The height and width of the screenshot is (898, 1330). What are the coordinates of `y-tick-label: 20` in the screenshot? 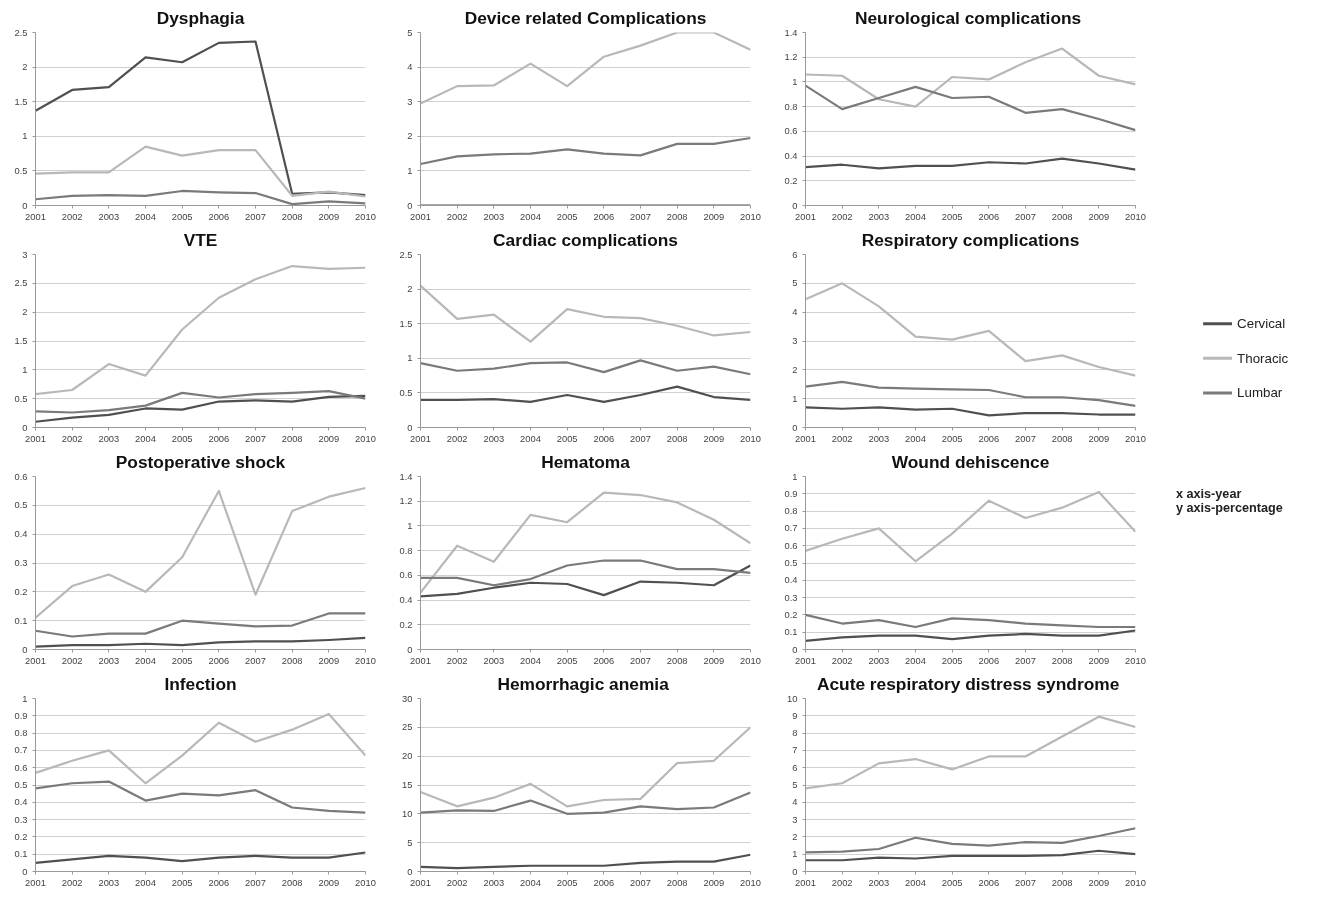 It's located at (407, 756).